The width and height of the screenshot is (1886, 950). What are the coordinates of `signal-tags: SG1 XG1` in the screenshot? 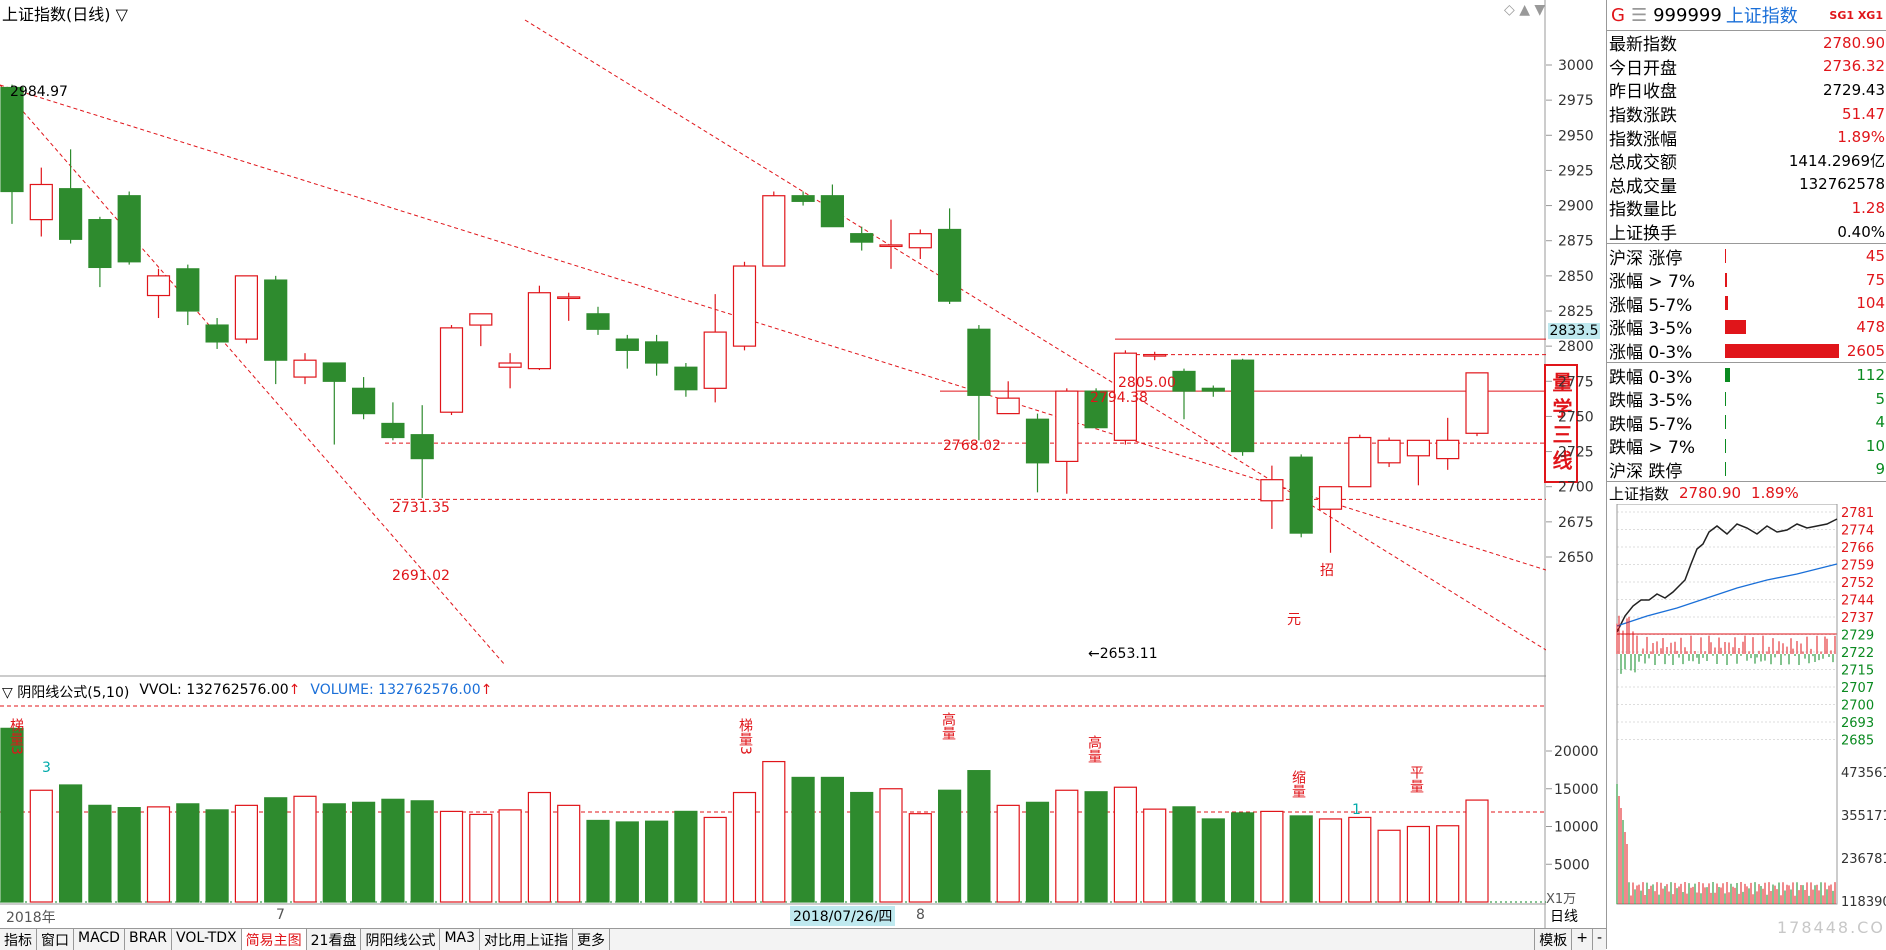 It's located at (1856, 15).